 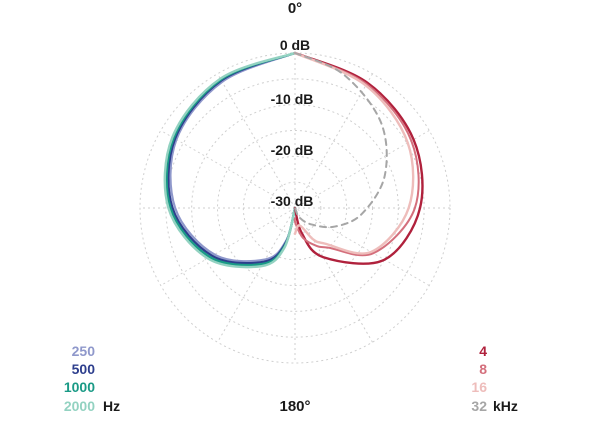 I want to click on legend-item-4k: 4, so click(x=483, y=351).